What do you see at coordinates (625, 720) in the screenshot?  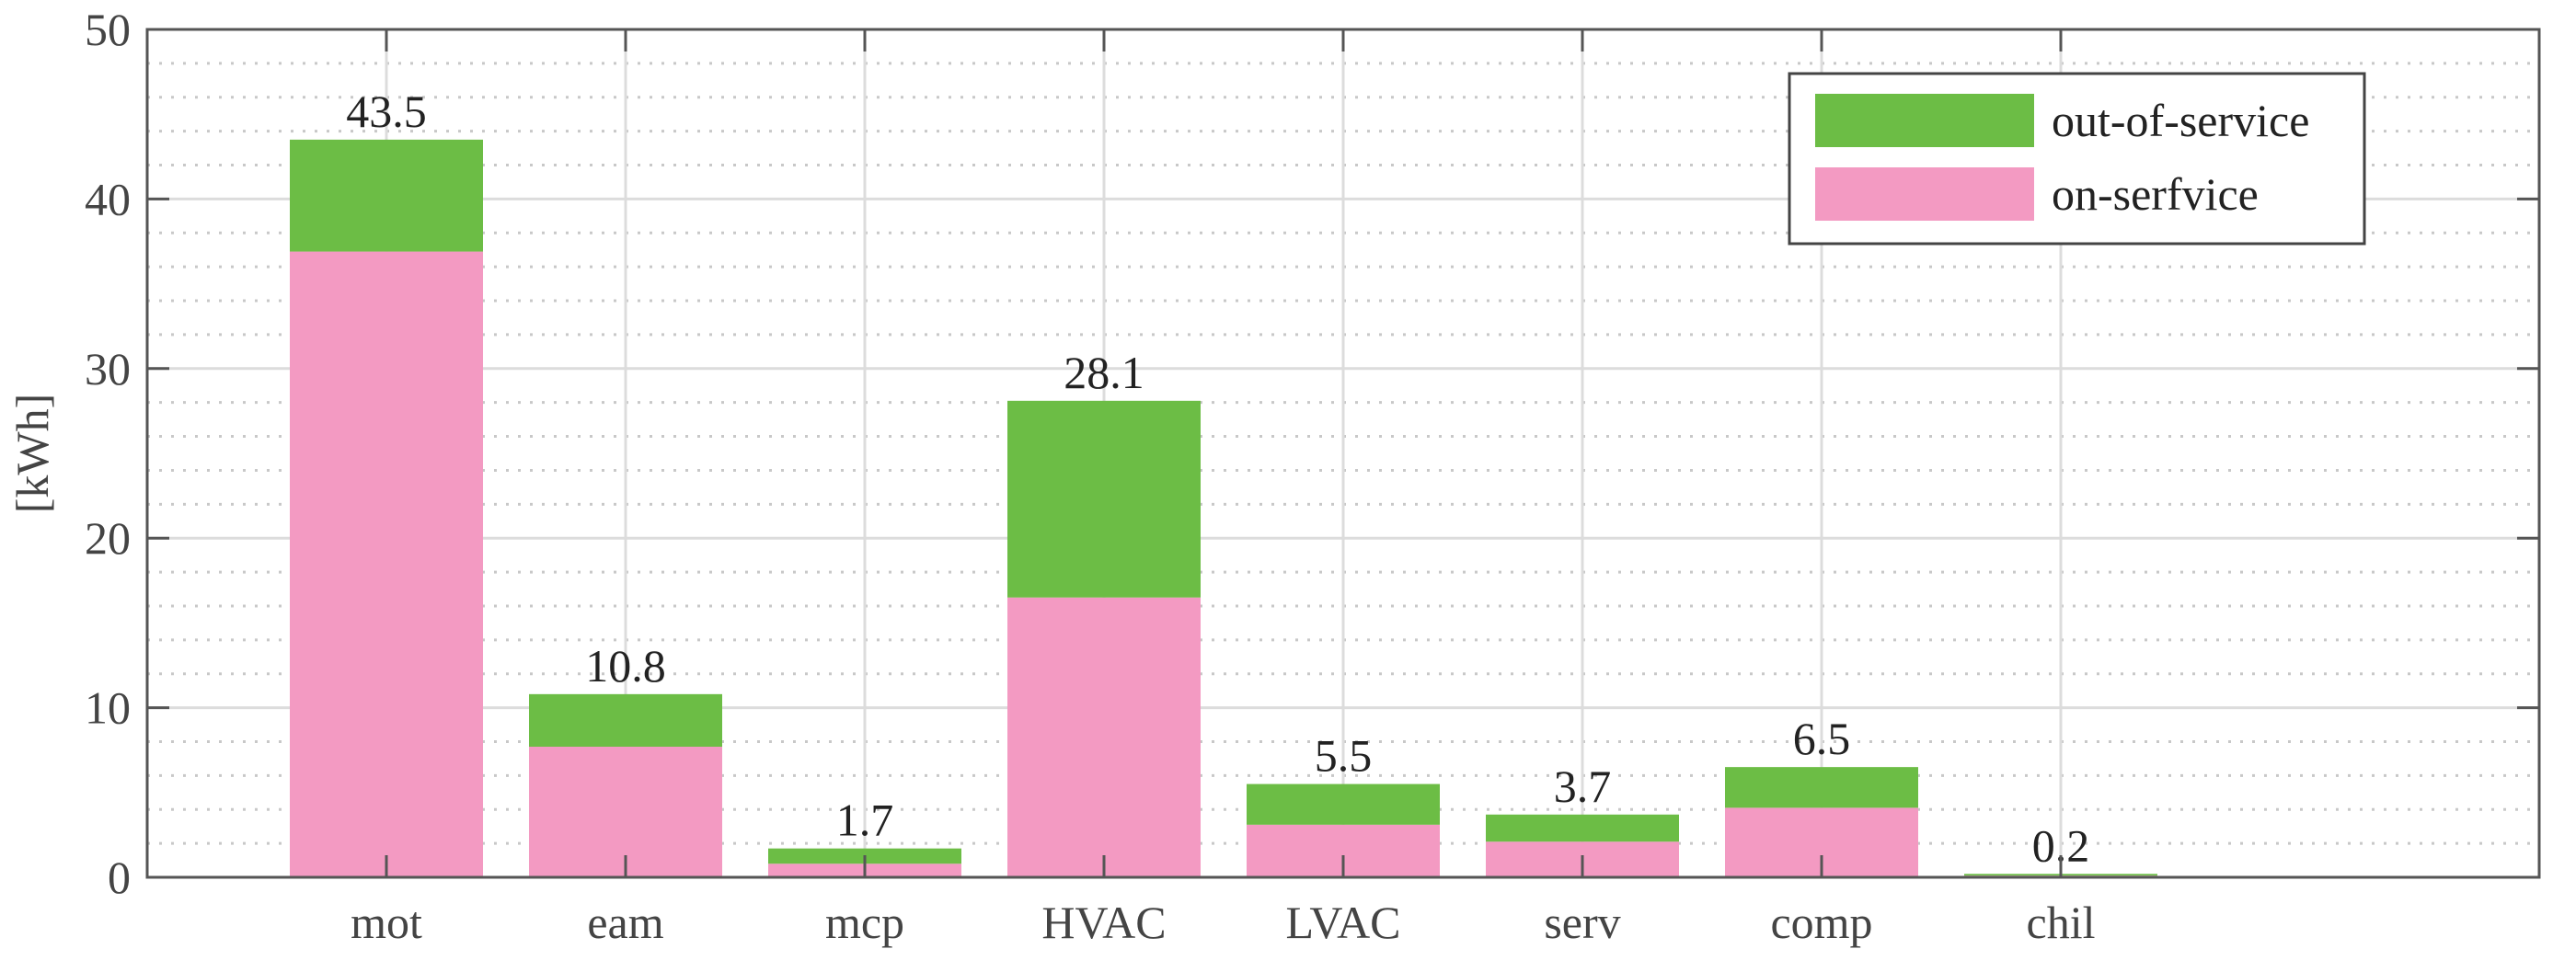 I see `bar-eam-out-of-service` at bounding box center [625, 720].